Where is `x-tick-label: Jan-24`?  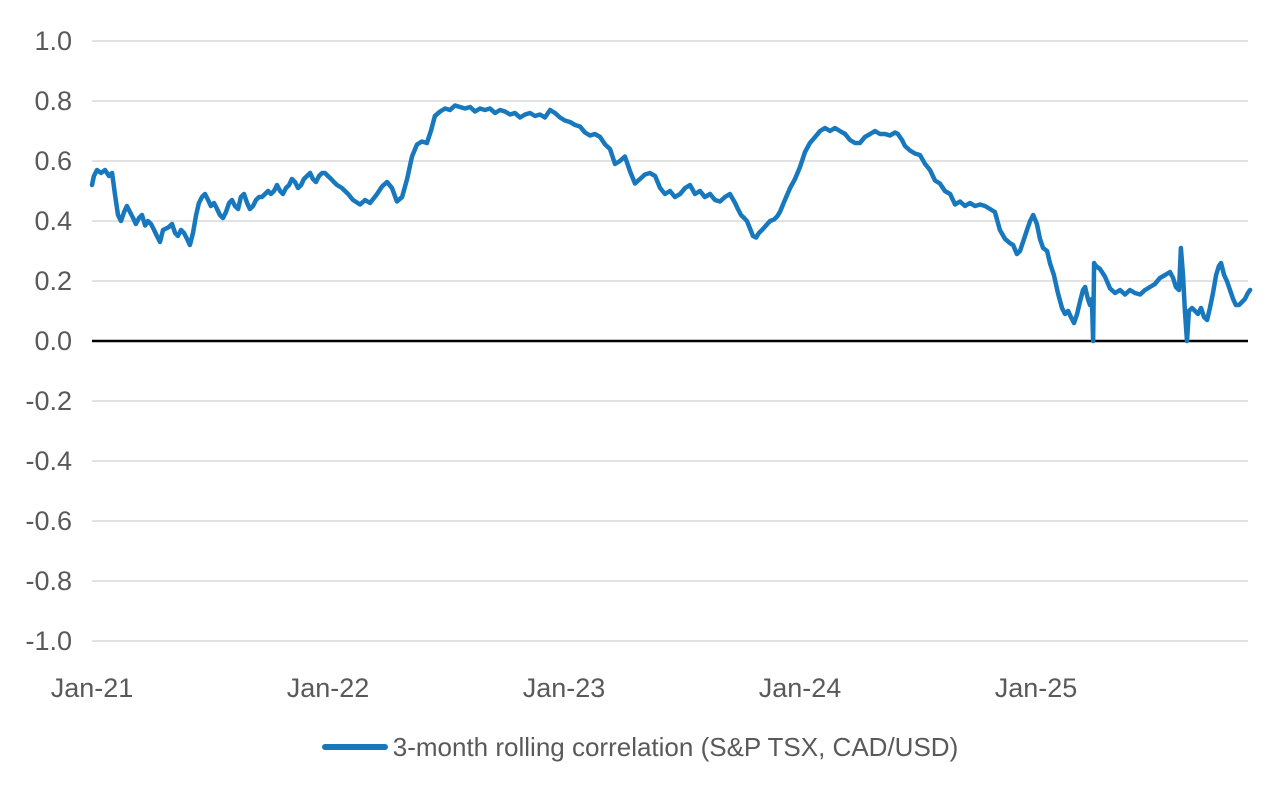 x-tick-label: Jan-24 is located at coordinates (800, 688).